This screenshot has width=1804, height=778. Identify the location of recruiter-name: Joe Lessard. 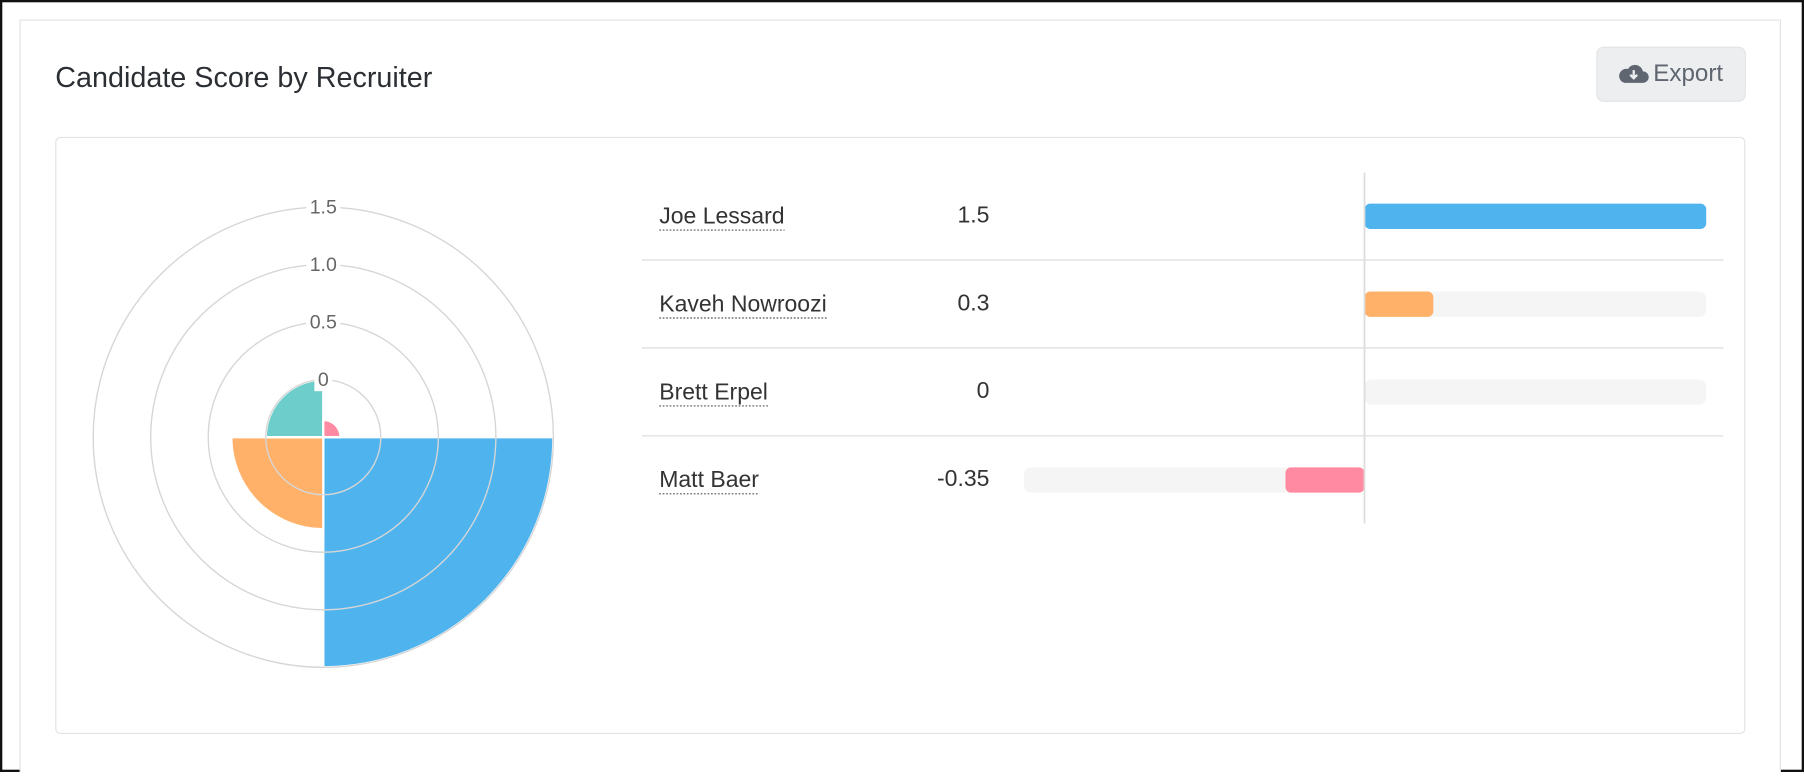
(721, 216).